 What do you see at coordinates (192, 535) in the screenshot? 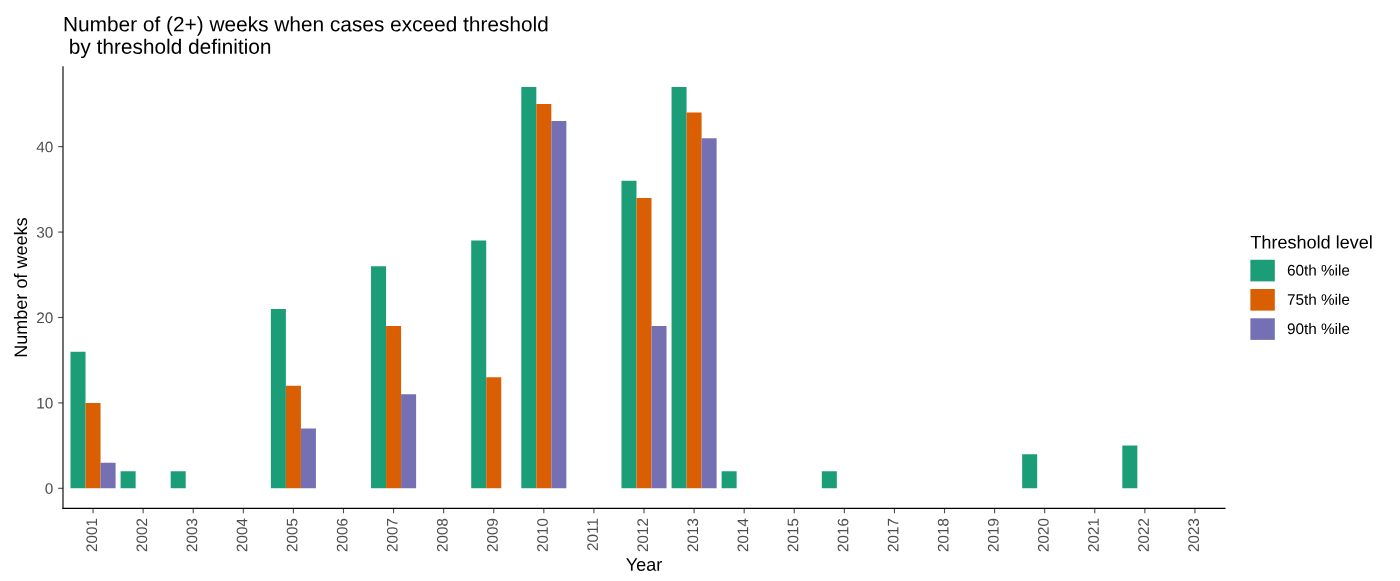
I see `x-tick-label: 2003` at bounding box center [192, 535].